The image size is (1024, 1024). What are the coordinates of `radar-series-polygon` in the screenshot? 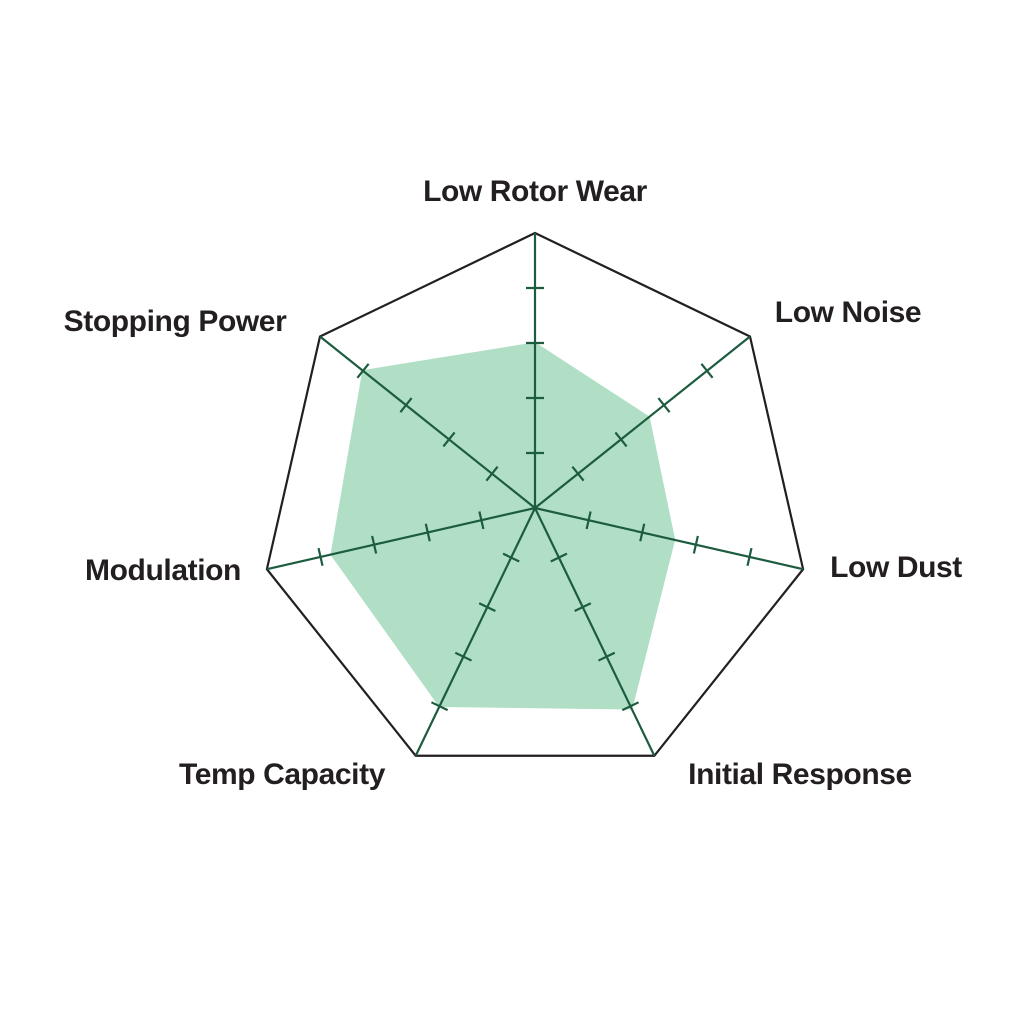 It's located at (503, 526).